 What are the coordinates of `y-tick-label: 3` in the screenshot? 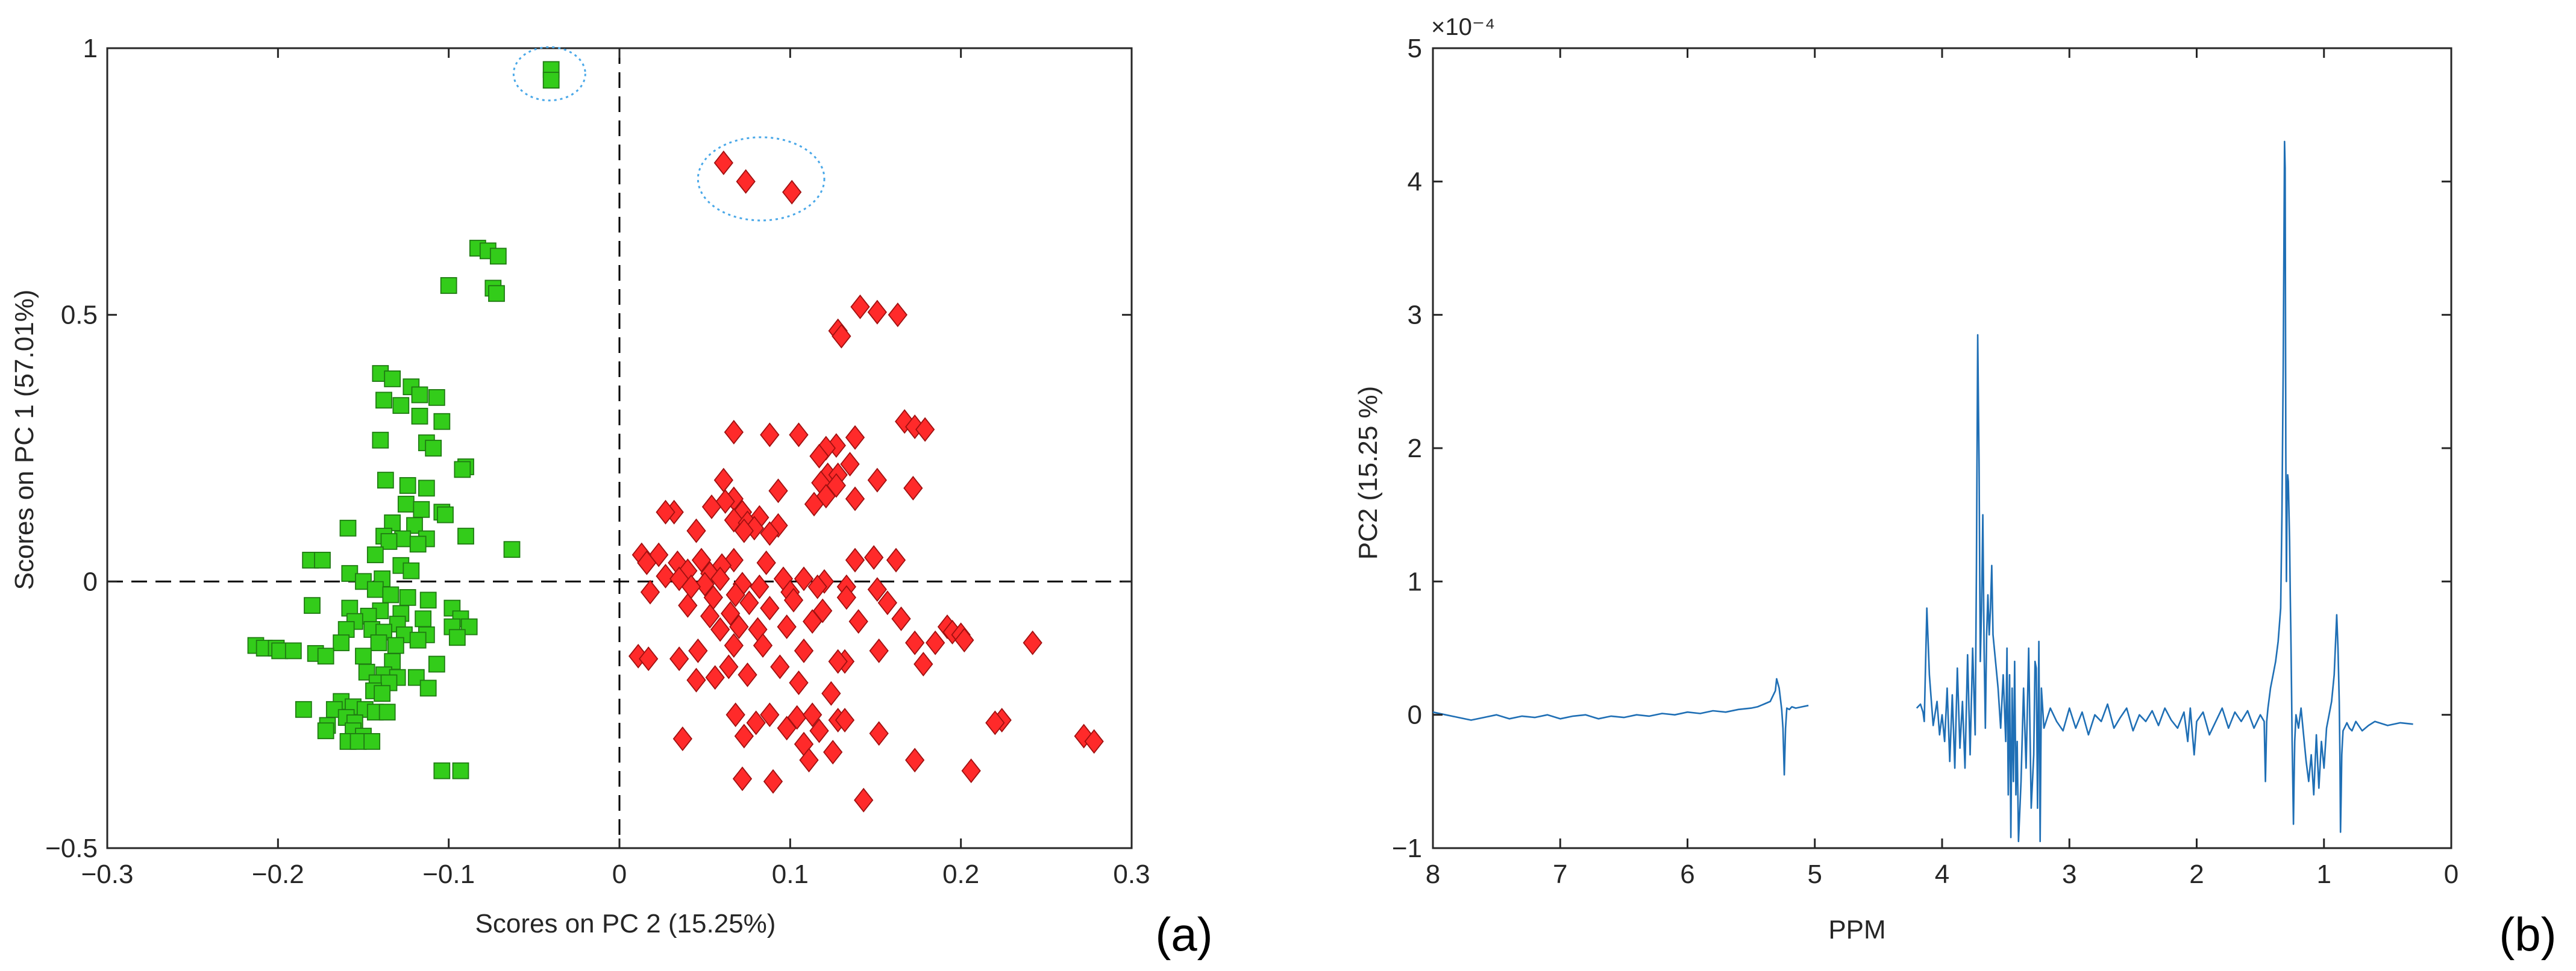 It's located at (1415, 315).